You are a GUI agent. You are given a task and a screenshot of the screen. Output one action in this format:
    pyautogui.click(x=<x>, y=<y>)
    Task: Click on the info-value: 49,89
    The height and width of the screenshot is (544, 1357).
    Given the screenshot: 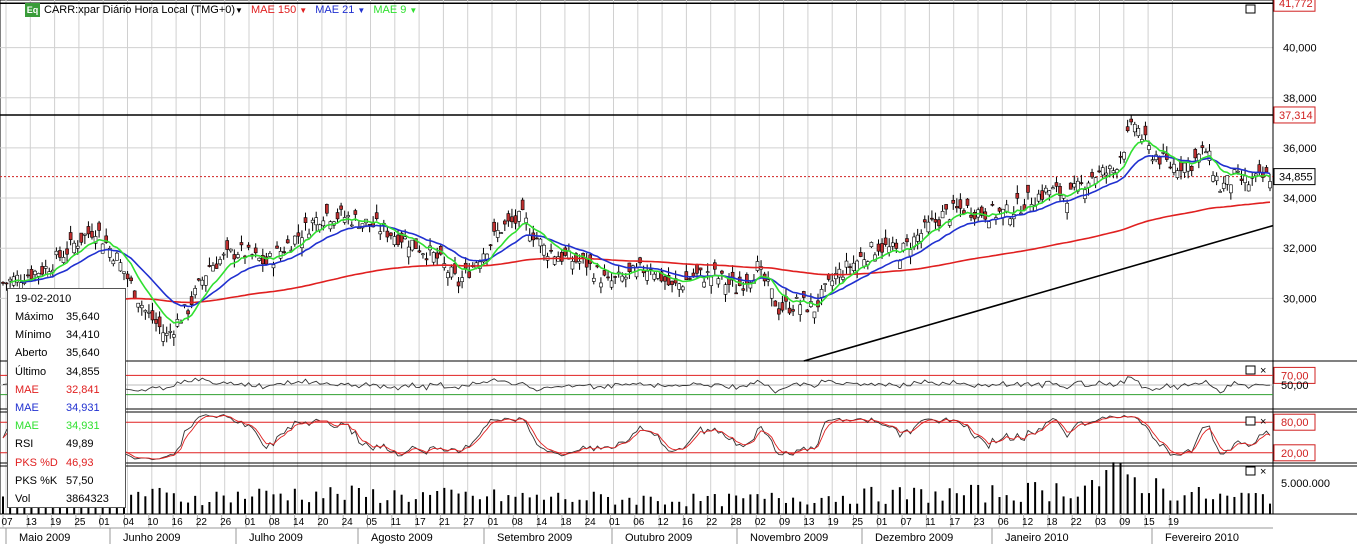 What is the action you would take?
    pyautogui.click(x=80, y=444)
    